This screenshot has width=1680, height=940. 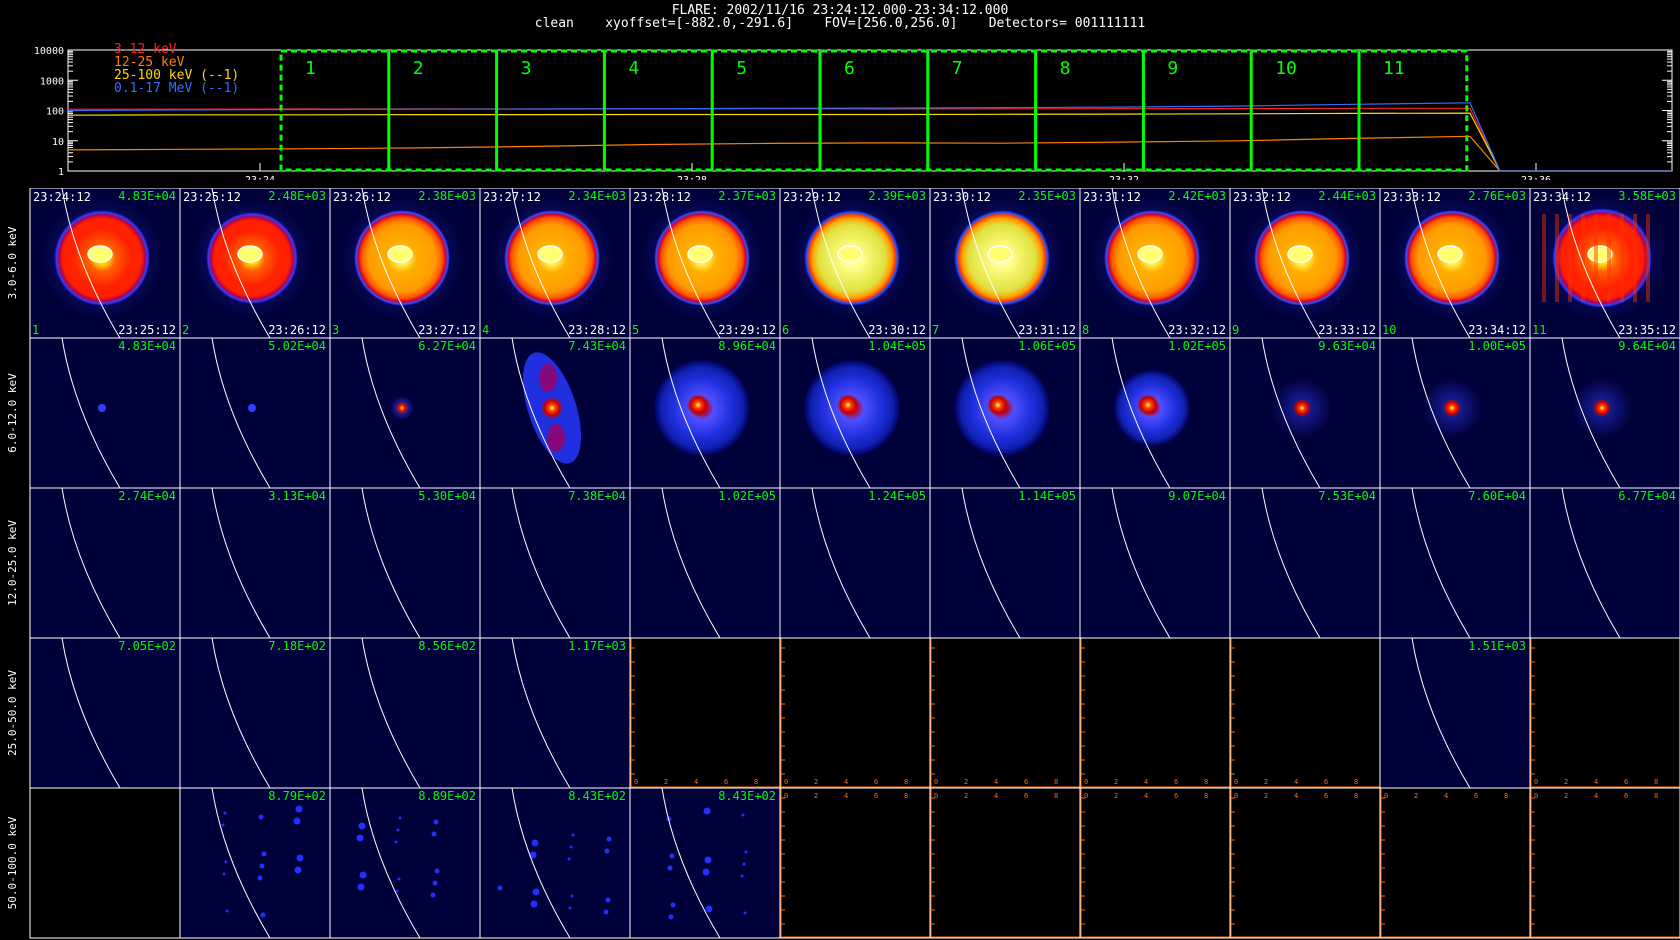 I want to click on x-tick-label: 23:28, so click(x=692, y=177).